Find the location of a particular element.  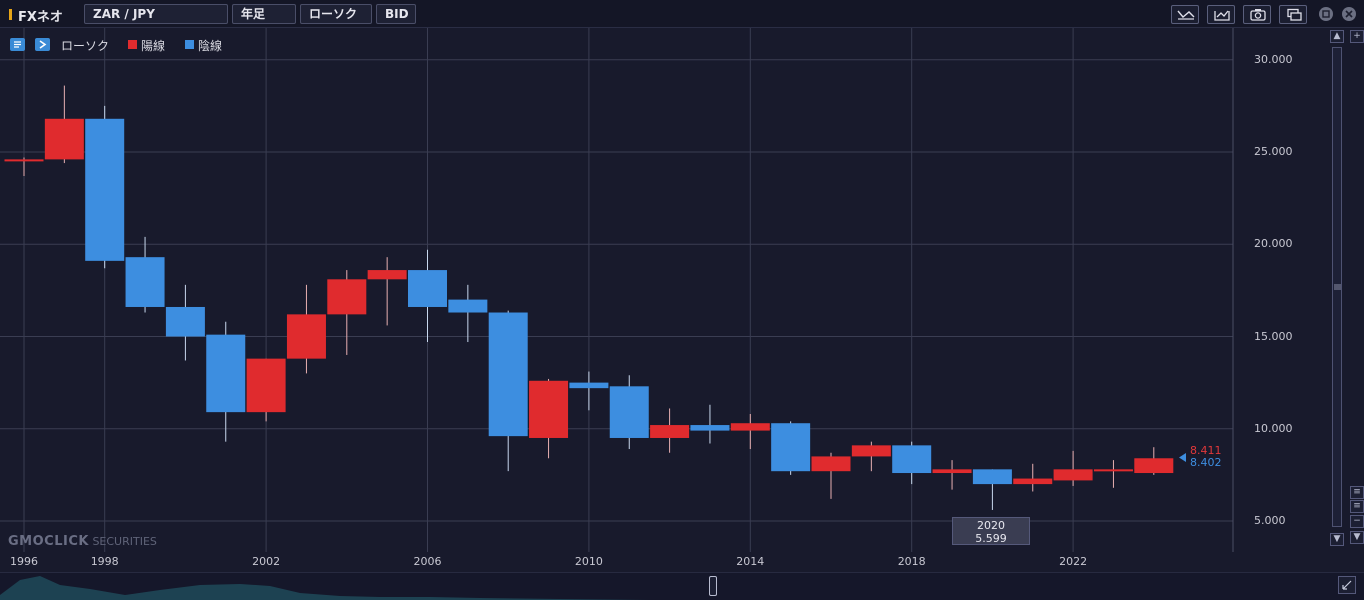

candle-2000 is located at coordinates (185, 322).